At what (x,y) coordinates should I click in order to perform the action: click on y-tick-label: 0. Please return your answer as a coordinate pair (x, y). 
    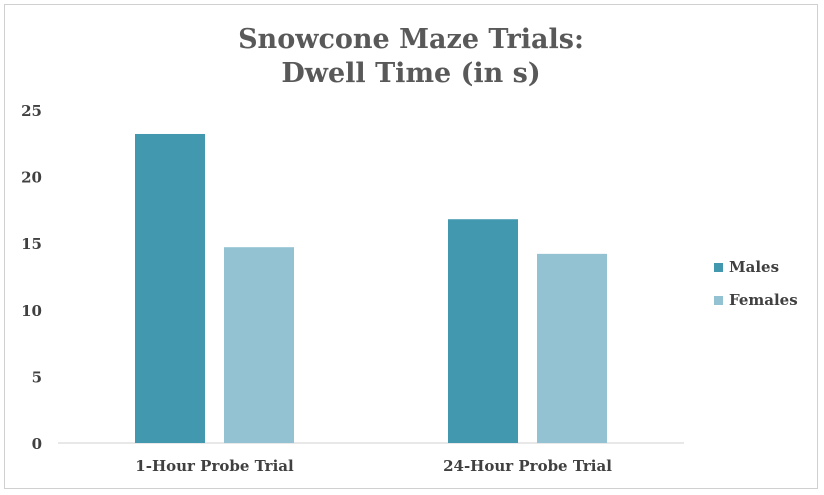
    Looking at the image, I should click on (37, 444).